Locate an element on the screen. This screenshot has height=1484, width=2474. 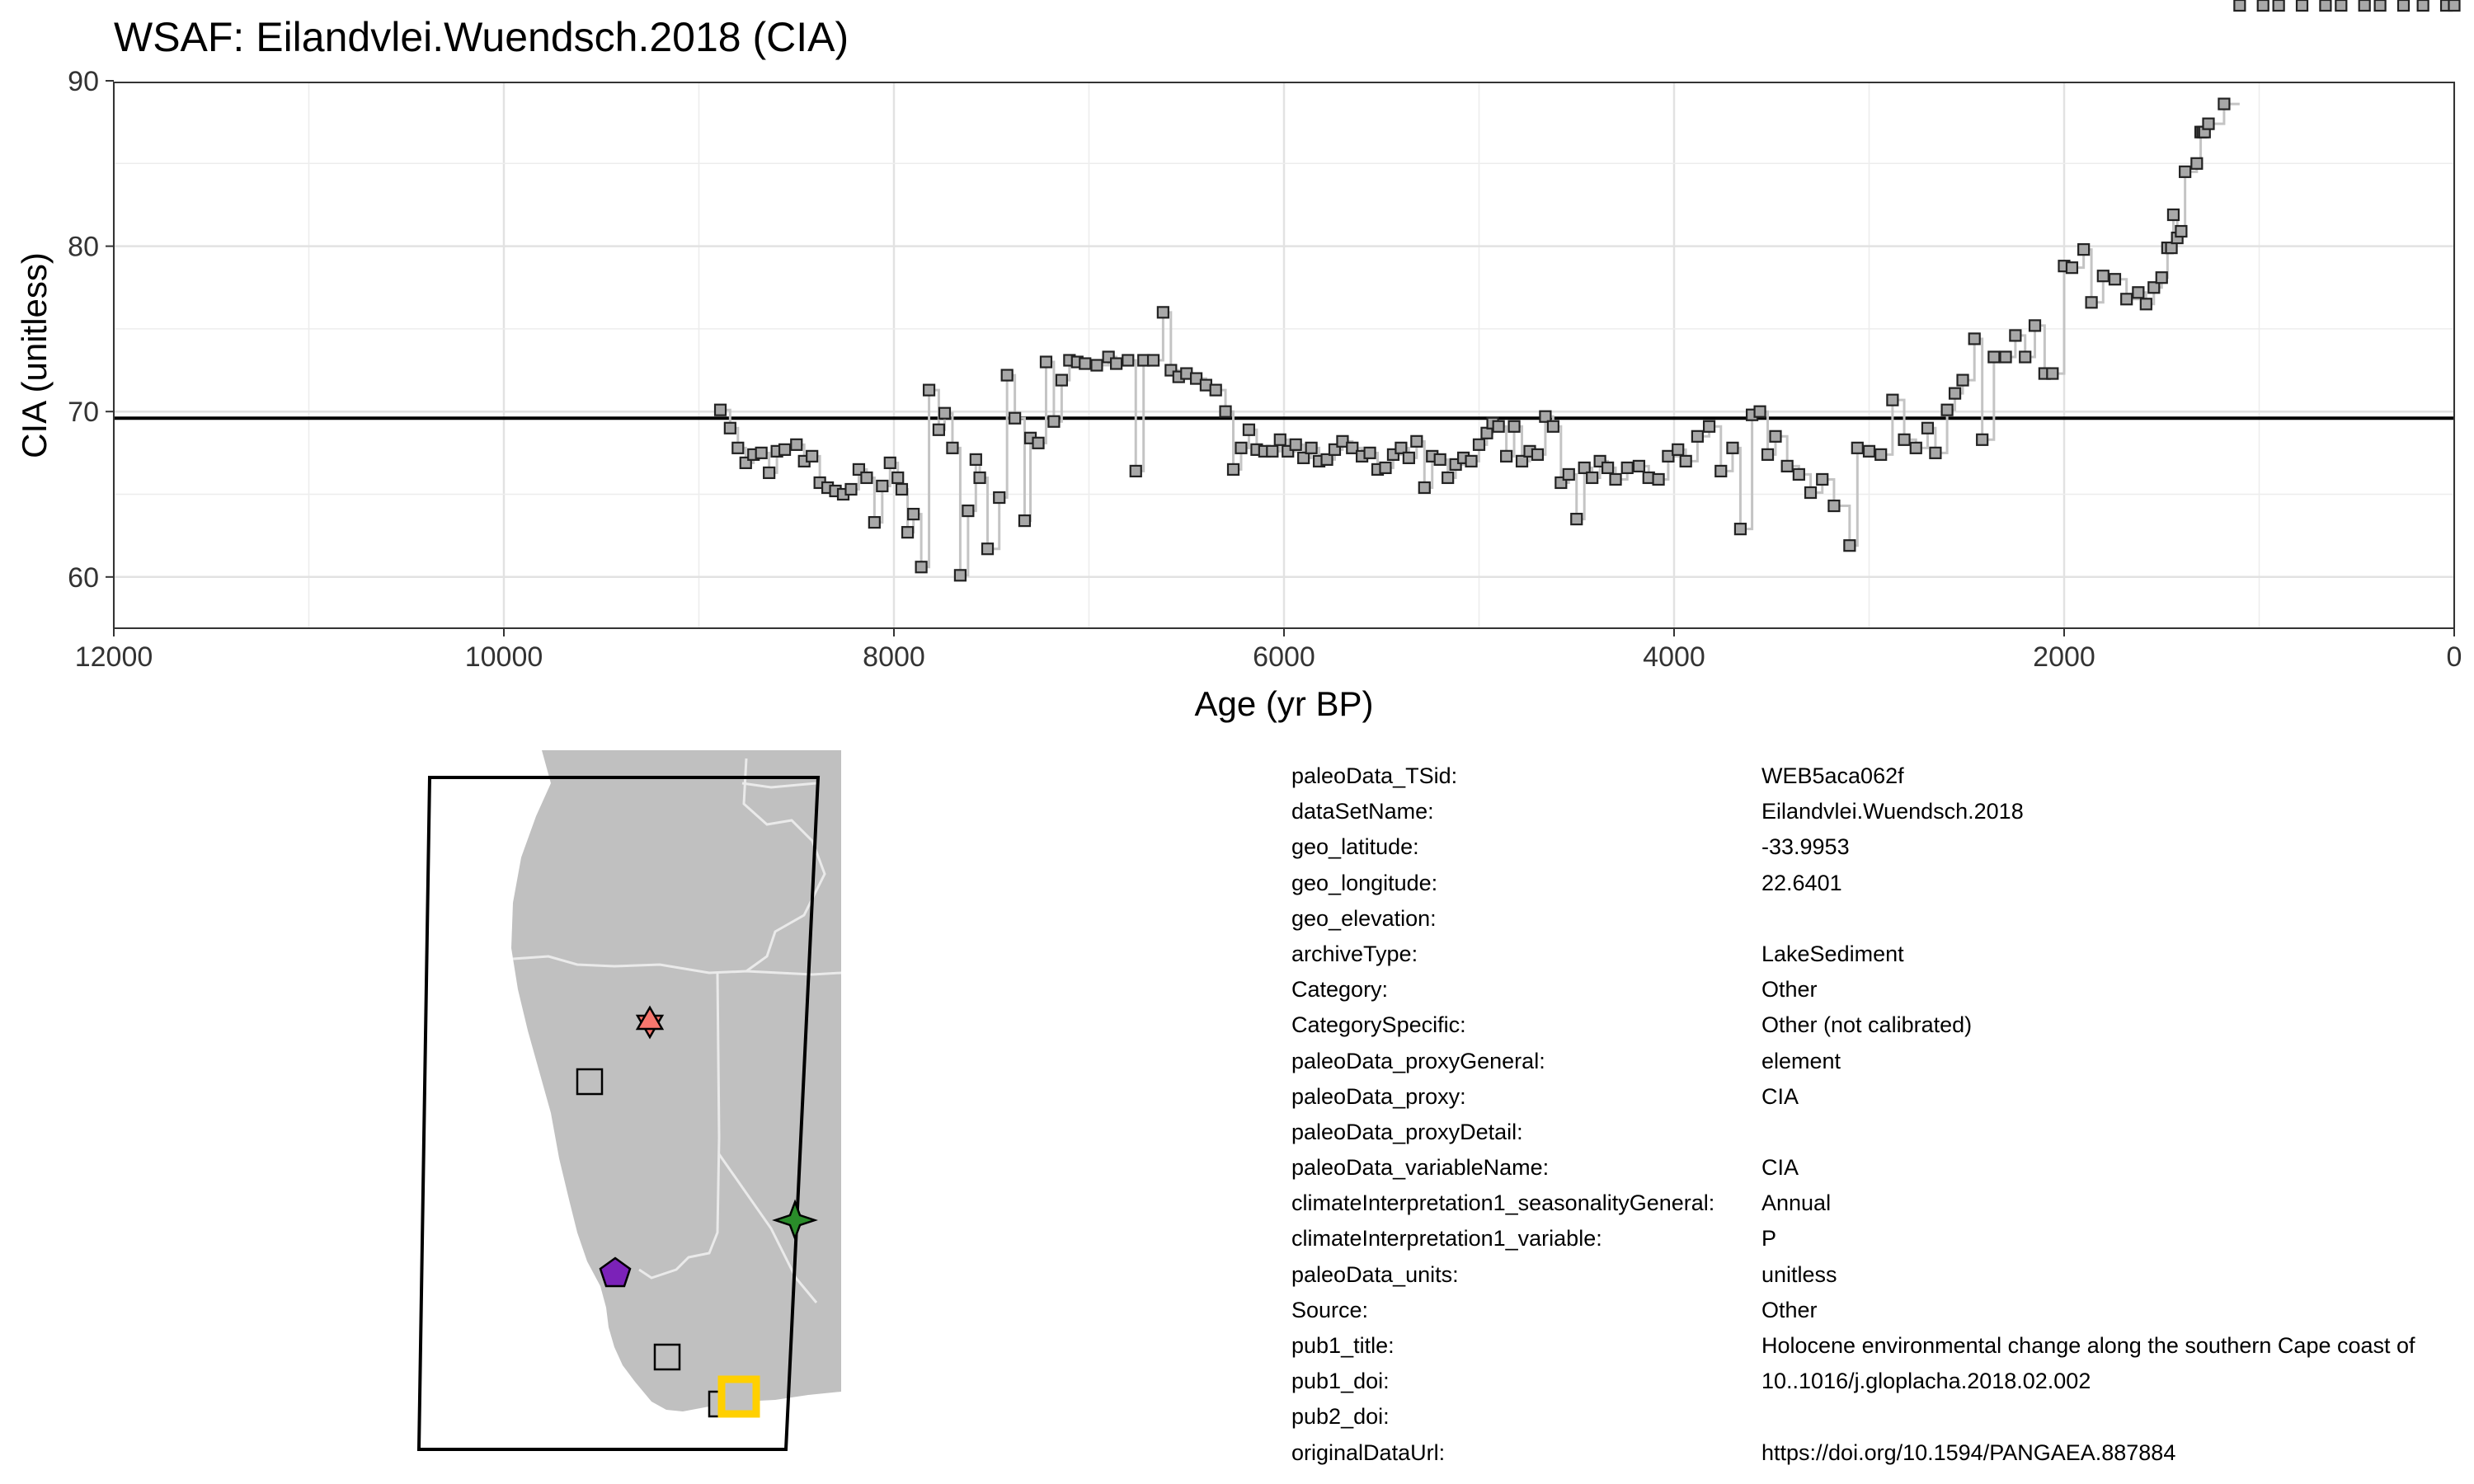
site-marker-hexagram is located at coordinates (650, 1022).